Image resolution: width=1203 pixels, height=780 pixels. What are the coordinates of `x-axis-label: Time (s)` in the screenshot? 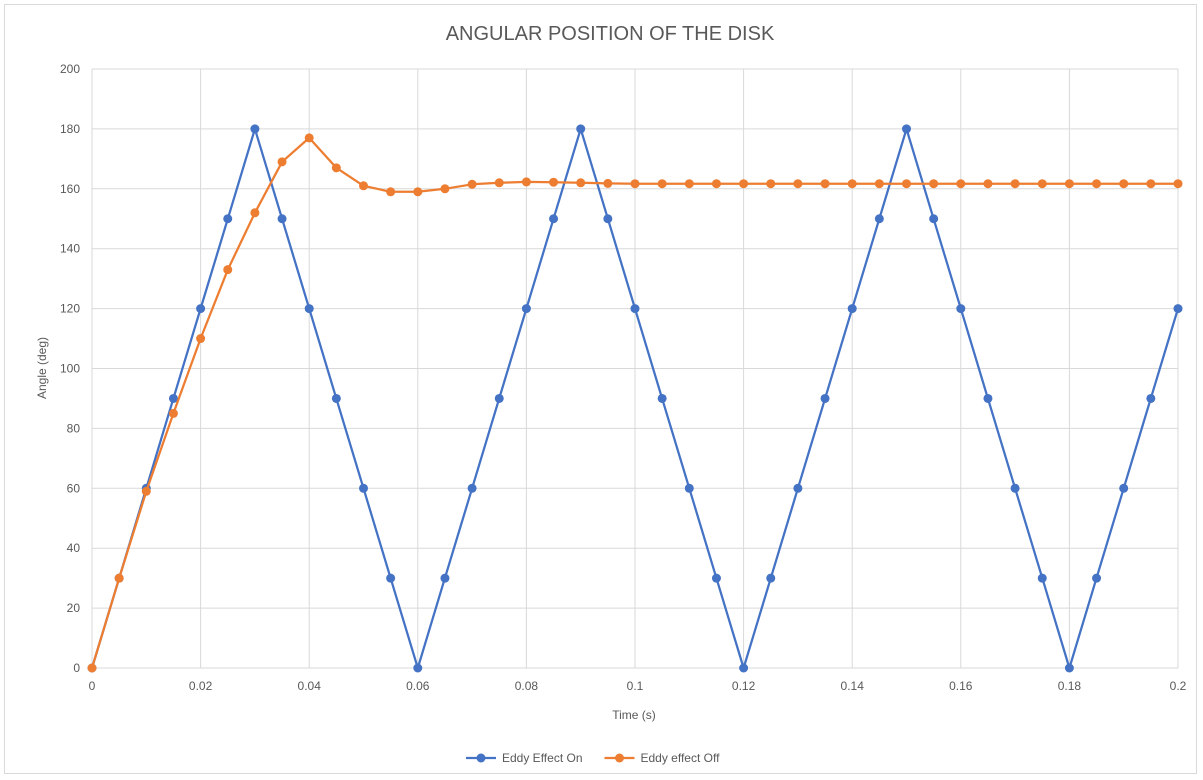 It's located at (634, 715).